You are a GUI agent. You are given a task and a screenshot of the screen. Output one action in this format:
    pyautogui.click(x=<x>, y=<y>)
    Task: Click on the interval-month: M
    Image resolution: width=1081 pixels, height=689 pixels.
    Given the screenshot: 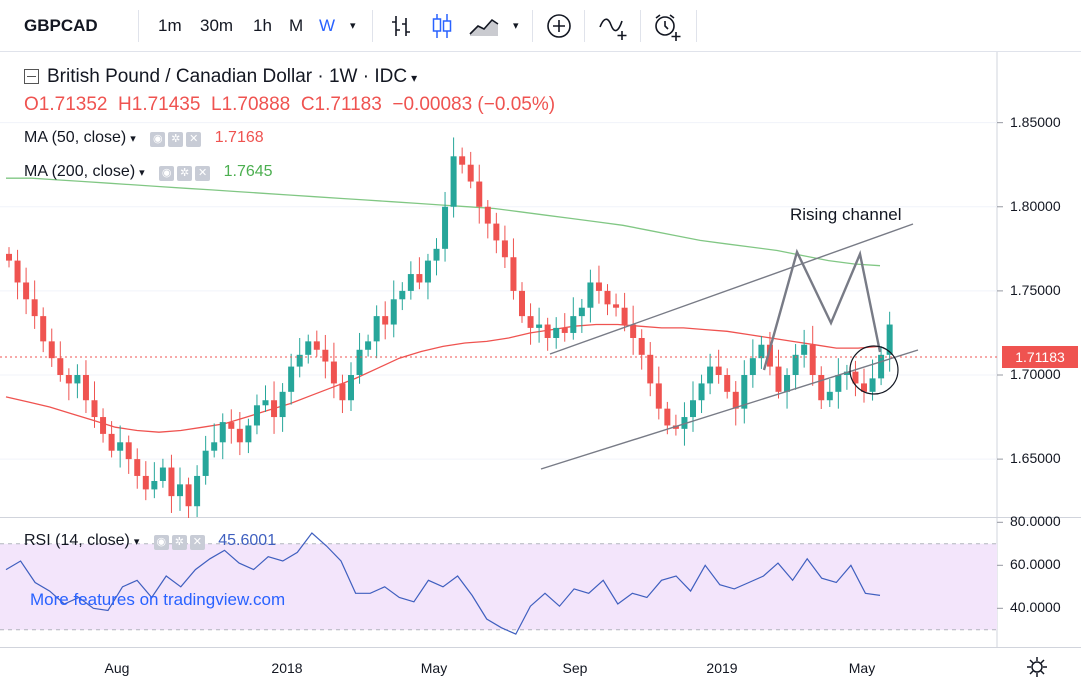 What is the action you would take?
    pyautogui.click(x=296, y=25)
    